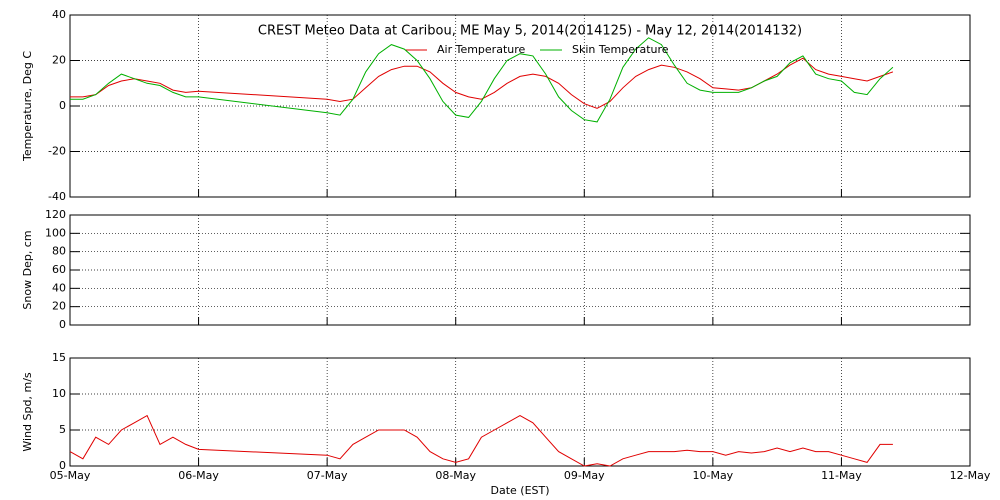  Describe the element at coordinates (70, 475) in the screenshot. I see `x-tick-label: 05-May` at that location.